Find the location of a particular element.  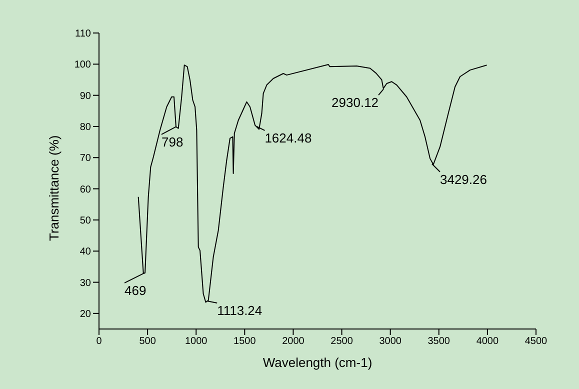

x-axis-title: Wavelength (cm-1) is located at coordinates (317, 362).